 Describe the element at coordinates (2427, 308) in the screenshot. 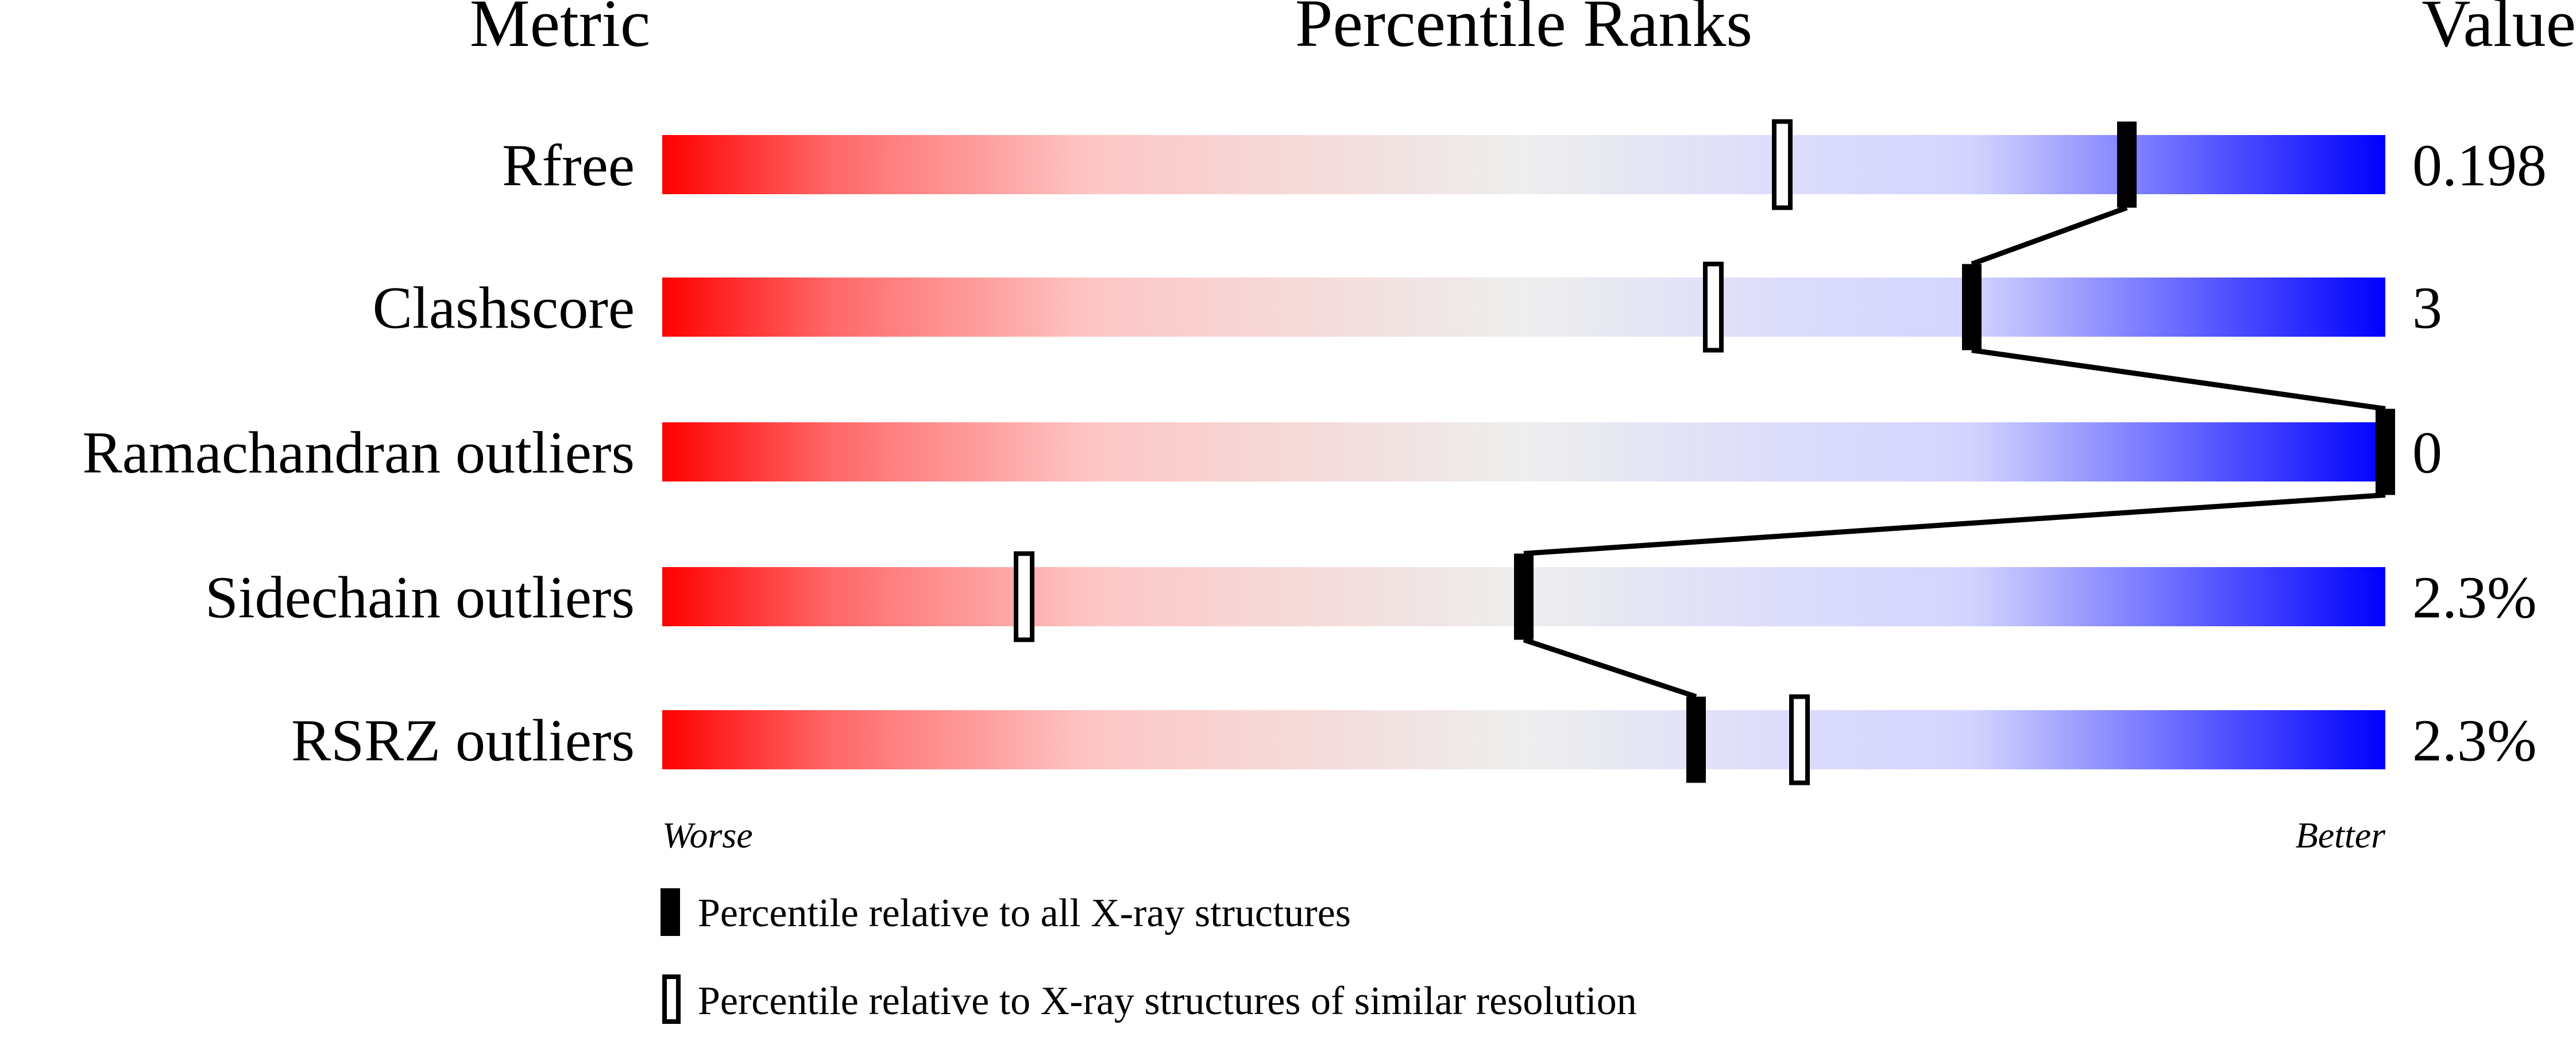

I see `metric-value: 3` at that location.